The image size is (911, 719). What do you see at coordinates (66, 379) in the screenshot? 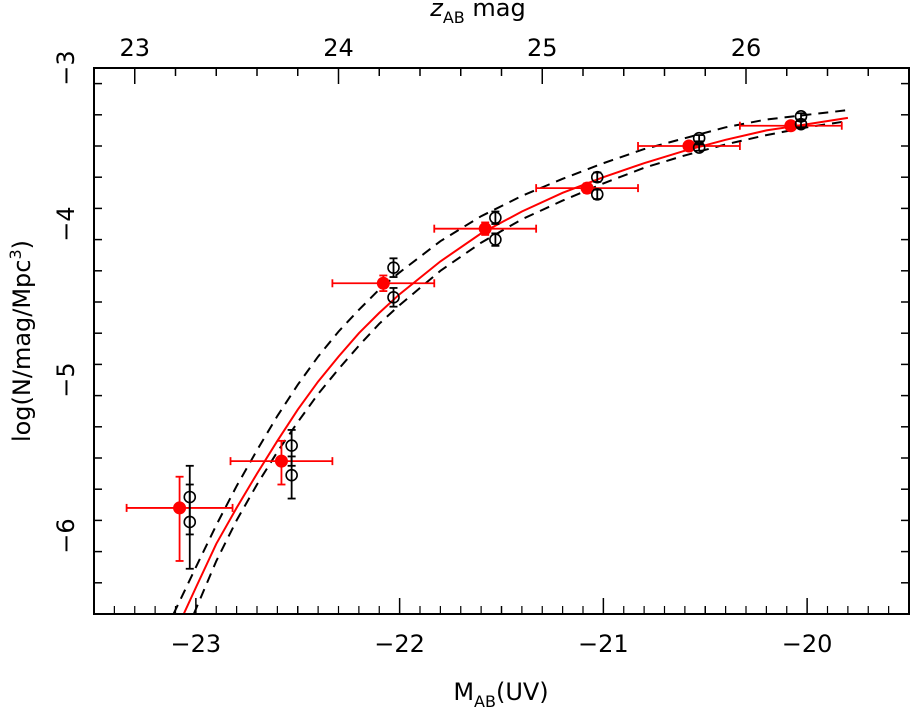
I see `y-tick-label: −5` at bounding box center [66, 379].